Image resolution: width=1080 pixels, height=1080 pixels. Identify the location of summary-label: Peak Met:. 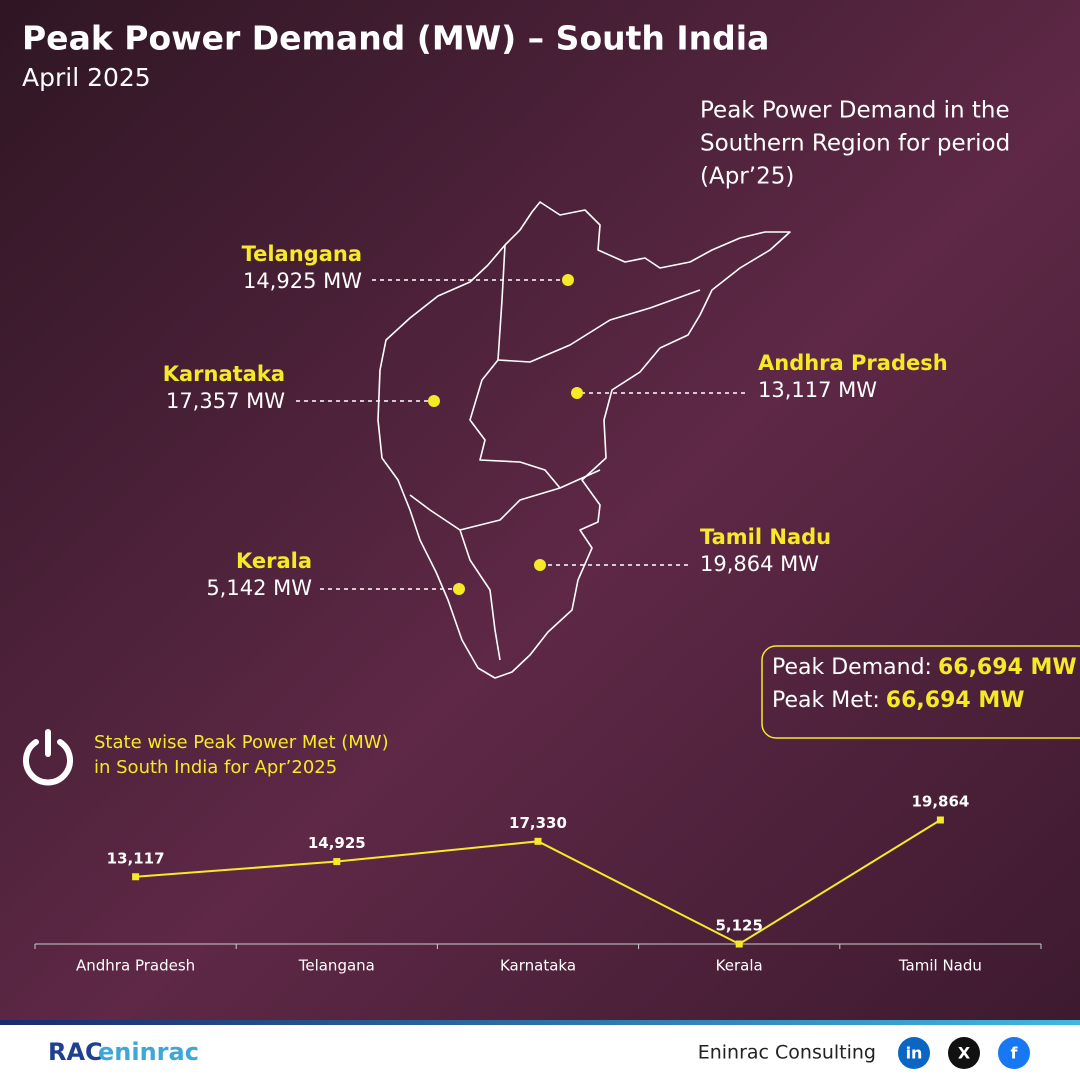
(826, 700).